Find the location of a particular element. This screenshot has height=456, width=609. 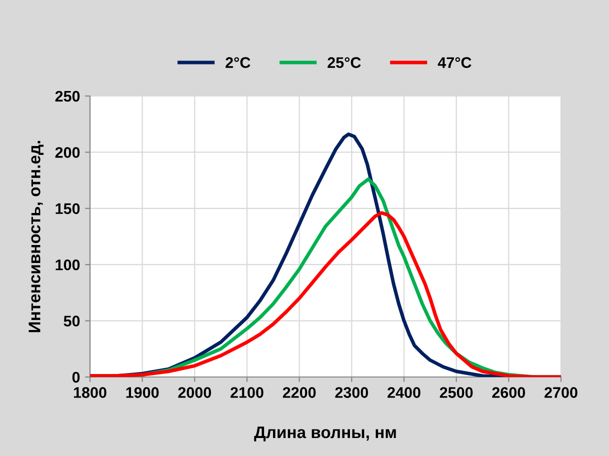

x-axis-title: Длина волны, нм is located at coordinates (325, 434).